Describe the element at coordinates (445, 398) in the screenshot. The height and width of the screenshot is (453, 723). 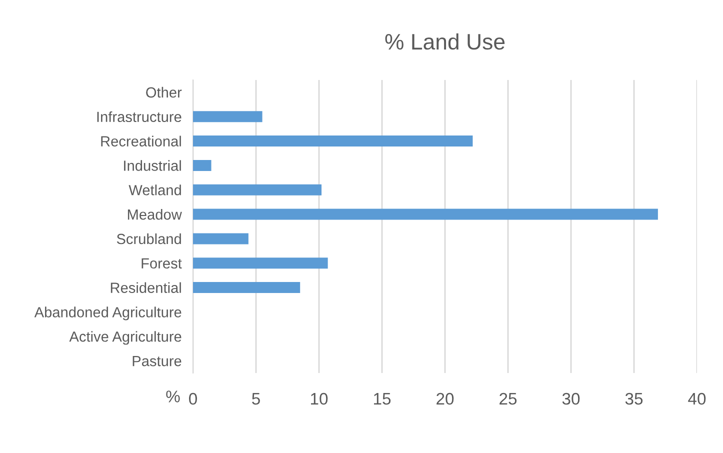
I see `x-tick-label: 20` at that location.